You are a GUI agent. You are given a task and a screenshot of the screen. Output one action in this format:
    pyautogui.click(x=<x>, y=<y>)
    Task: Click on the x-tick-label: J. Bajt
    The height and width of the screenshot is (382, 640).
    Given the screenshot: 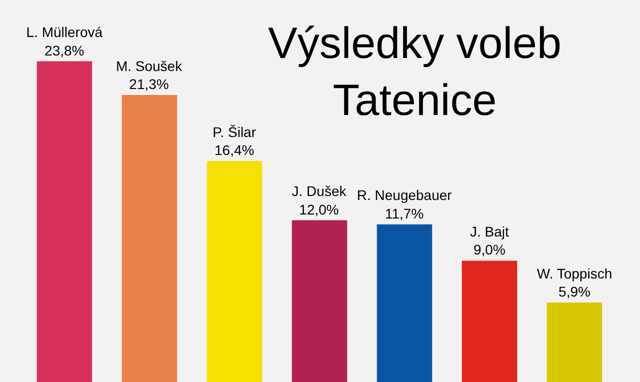 What is the action you would take?
    pyautogui.click(x=490, y=232)
    